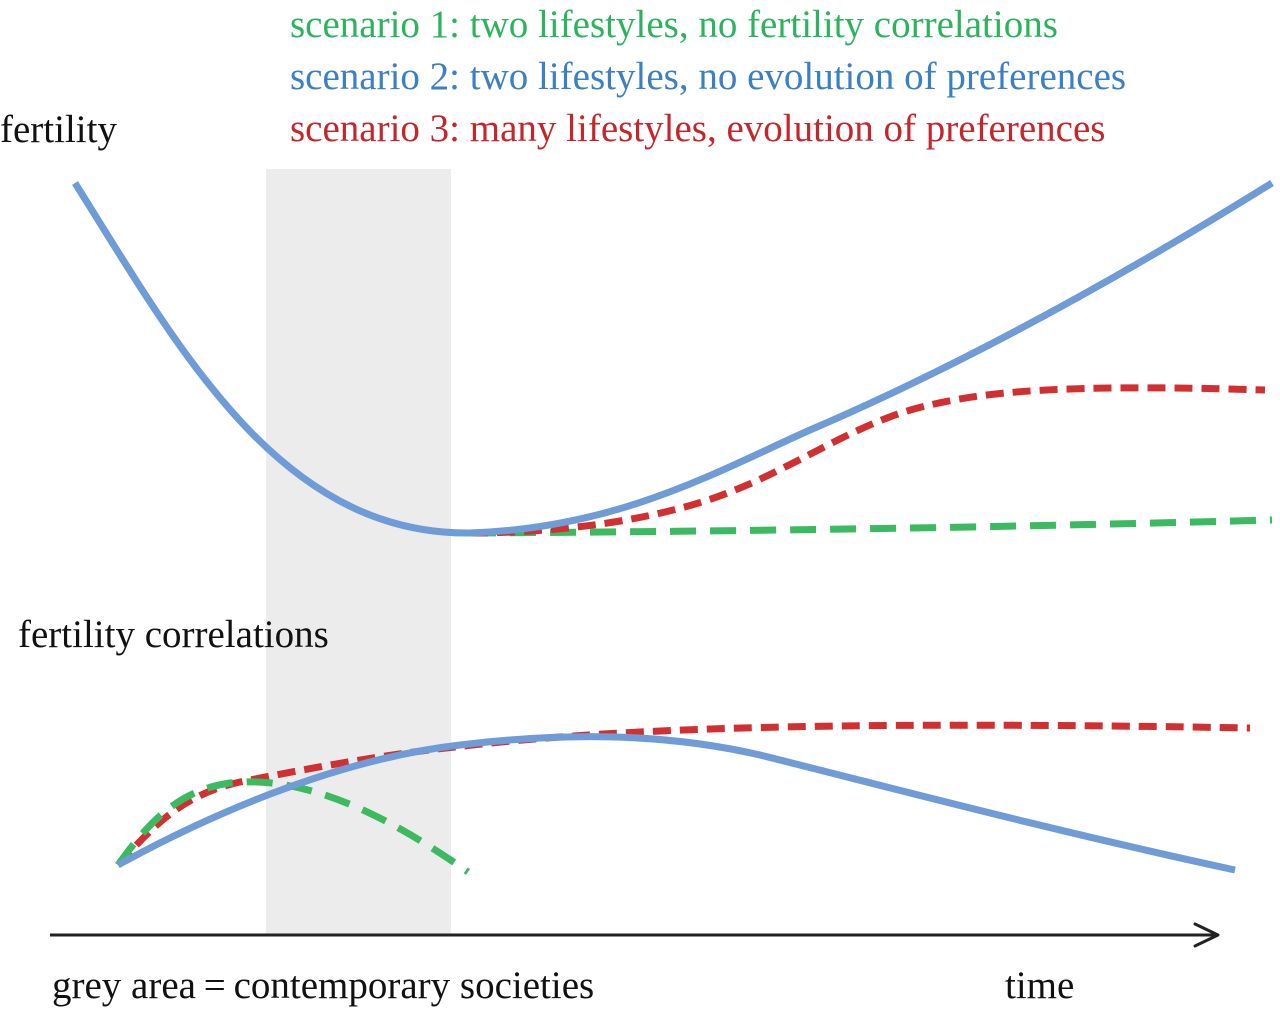 Image resolution: width=1280 pixels, height=1009 pixels. What do you see at coordinates (323, 985) in the screenshot?
I see `grey-area-note: grey area = contemporary societies` at bounding box center [323, 985].